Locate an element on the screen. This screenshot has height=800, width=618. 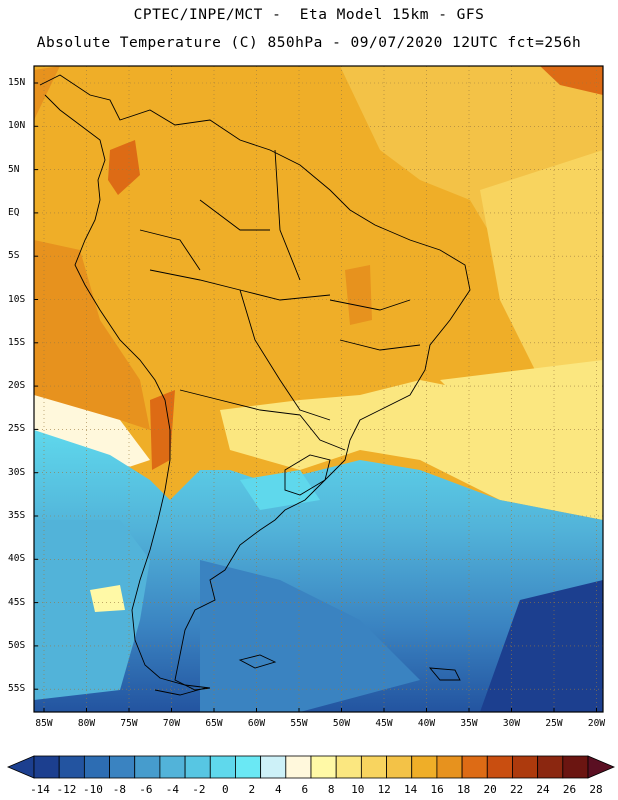
colorbar-label: 12 is located at coordinates (384, 789).